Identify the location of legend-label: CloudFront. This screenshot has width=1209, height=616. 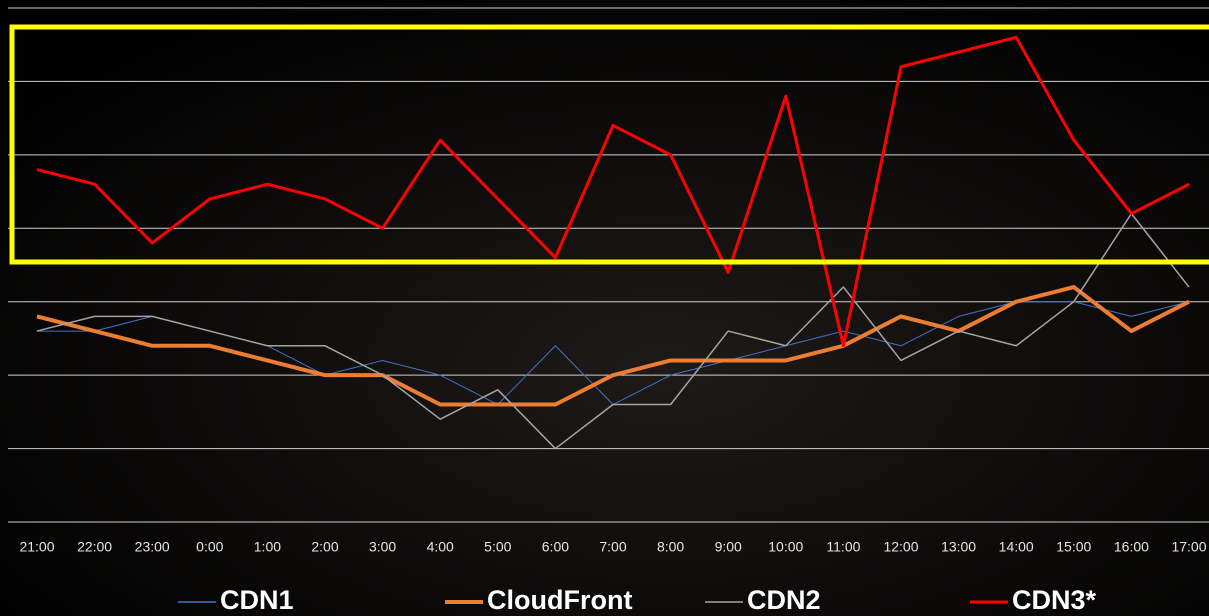
(559, 600).